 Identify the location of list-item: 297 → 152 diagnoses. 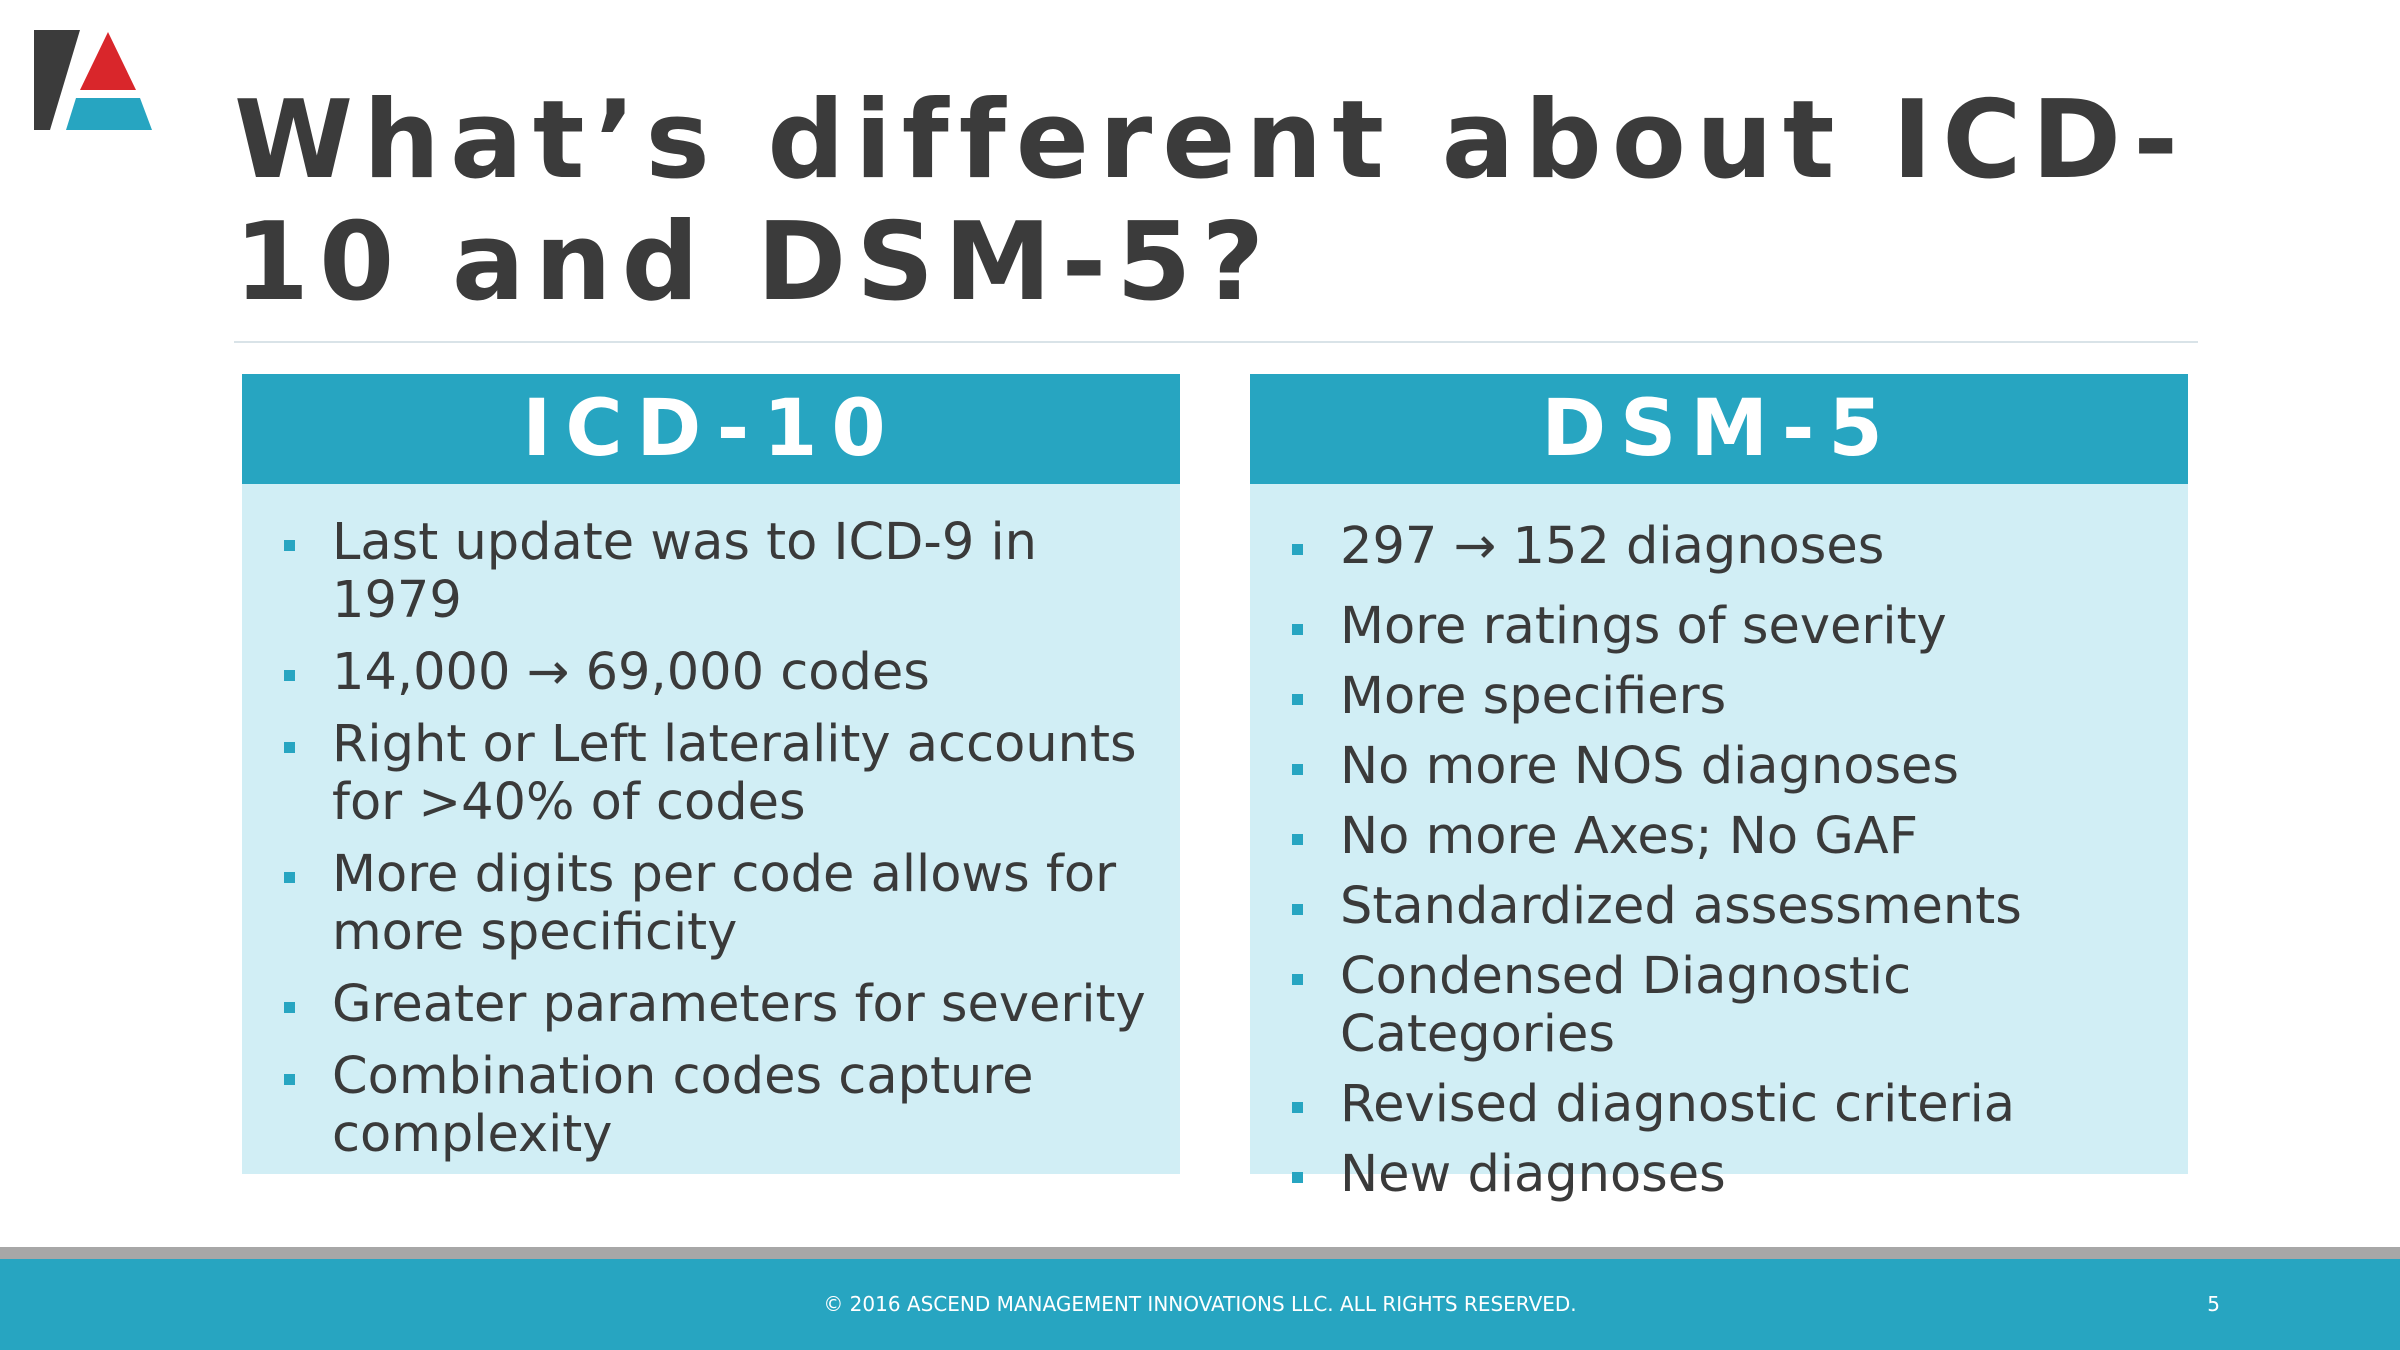
(1719, 547).